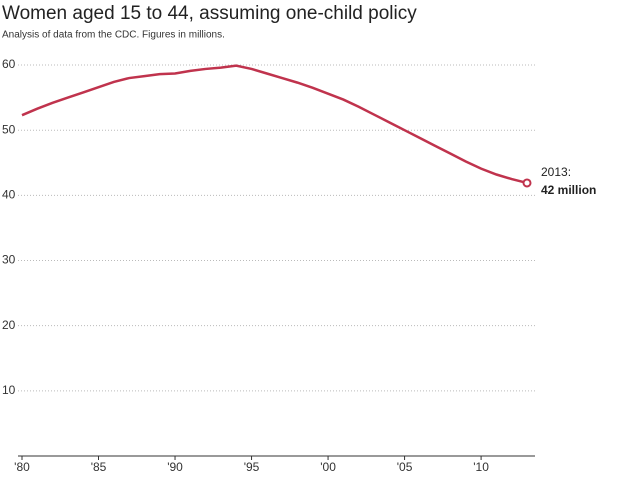 This screenshot has width=640, height=485. Describe the element at coordinates (527, 183) in the screenshot. I see `end-point` at that location.